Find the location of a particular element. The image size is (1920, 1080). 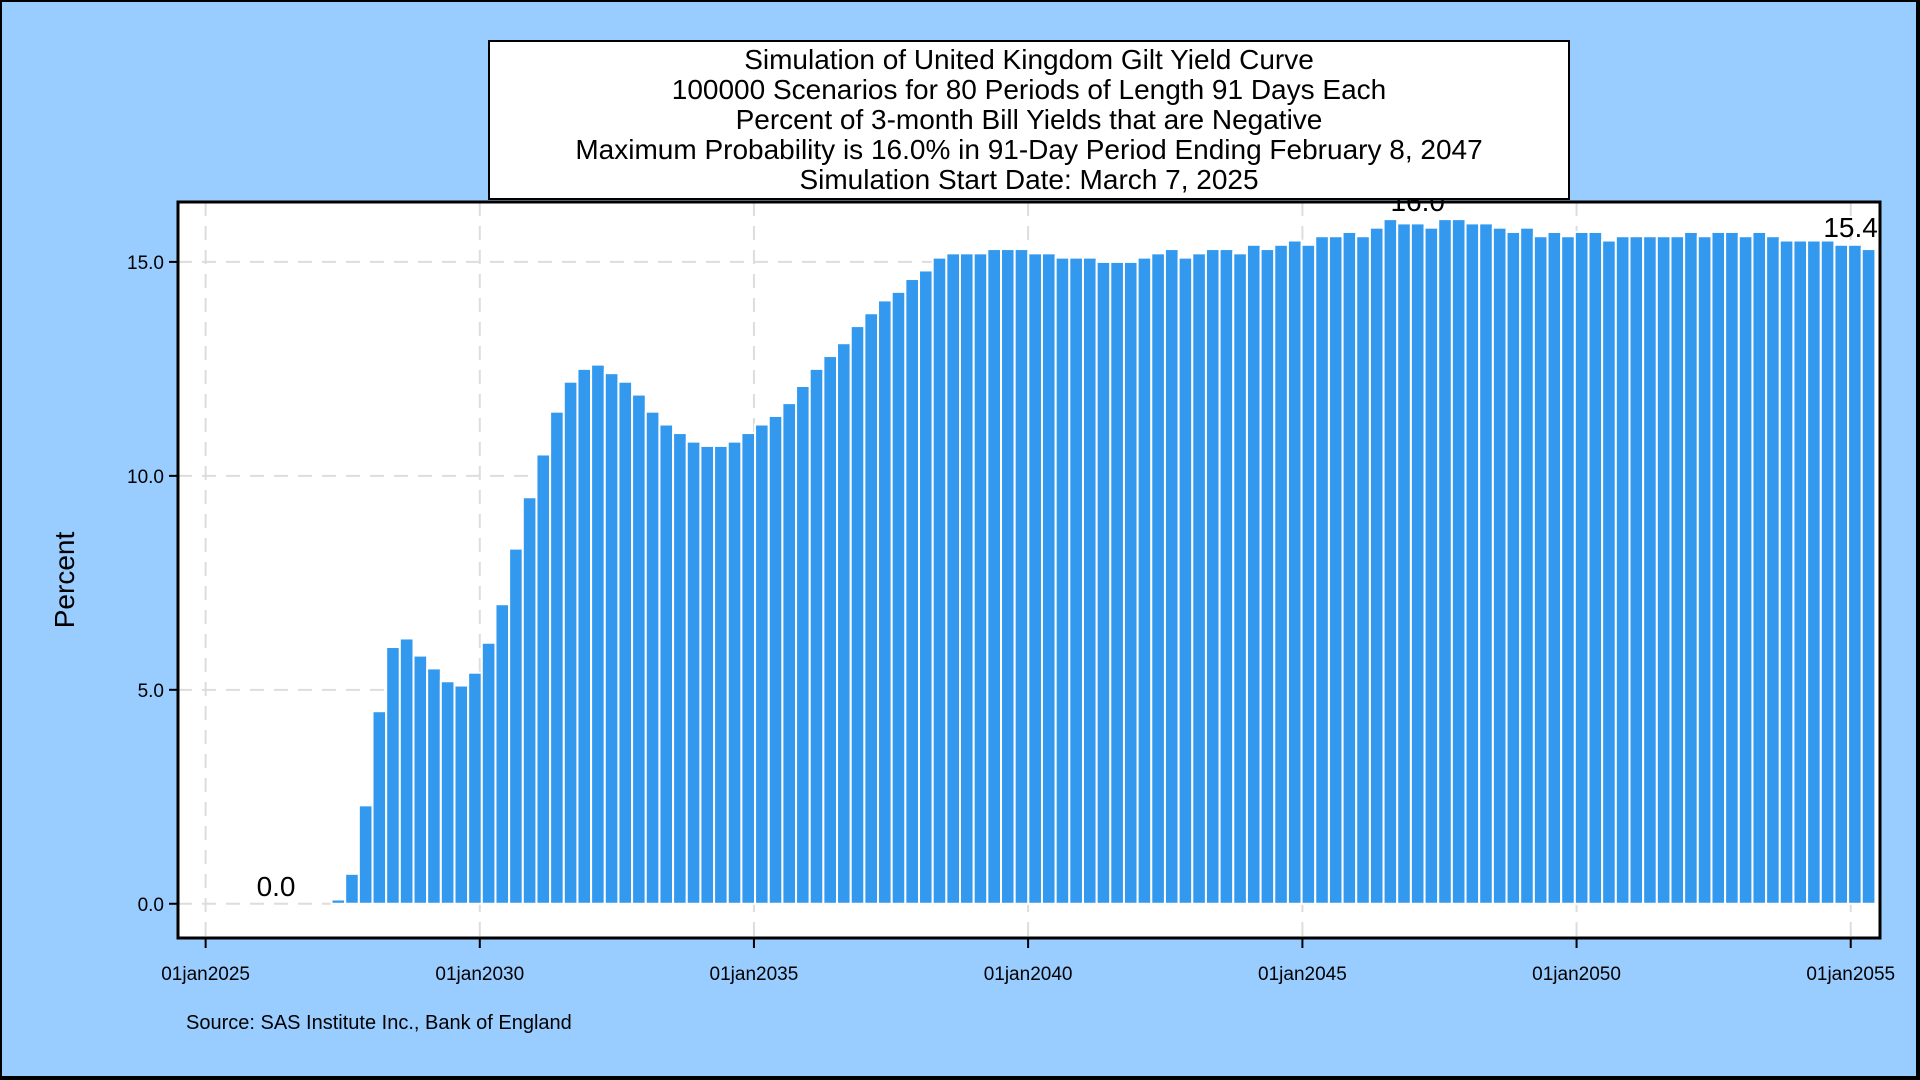

y-axis-title: Percent is located at coordinates (64, 580).